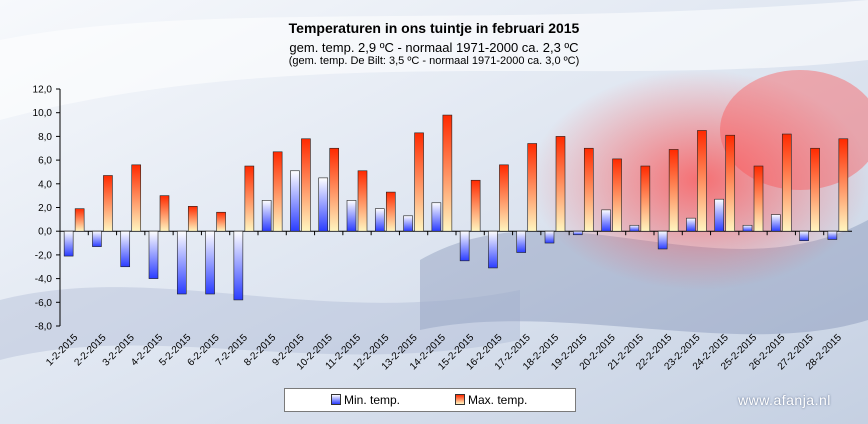  Describe the element at coordinates (44, 327) in the screenshot. I see `y-tick-label: -8,0` at that location.